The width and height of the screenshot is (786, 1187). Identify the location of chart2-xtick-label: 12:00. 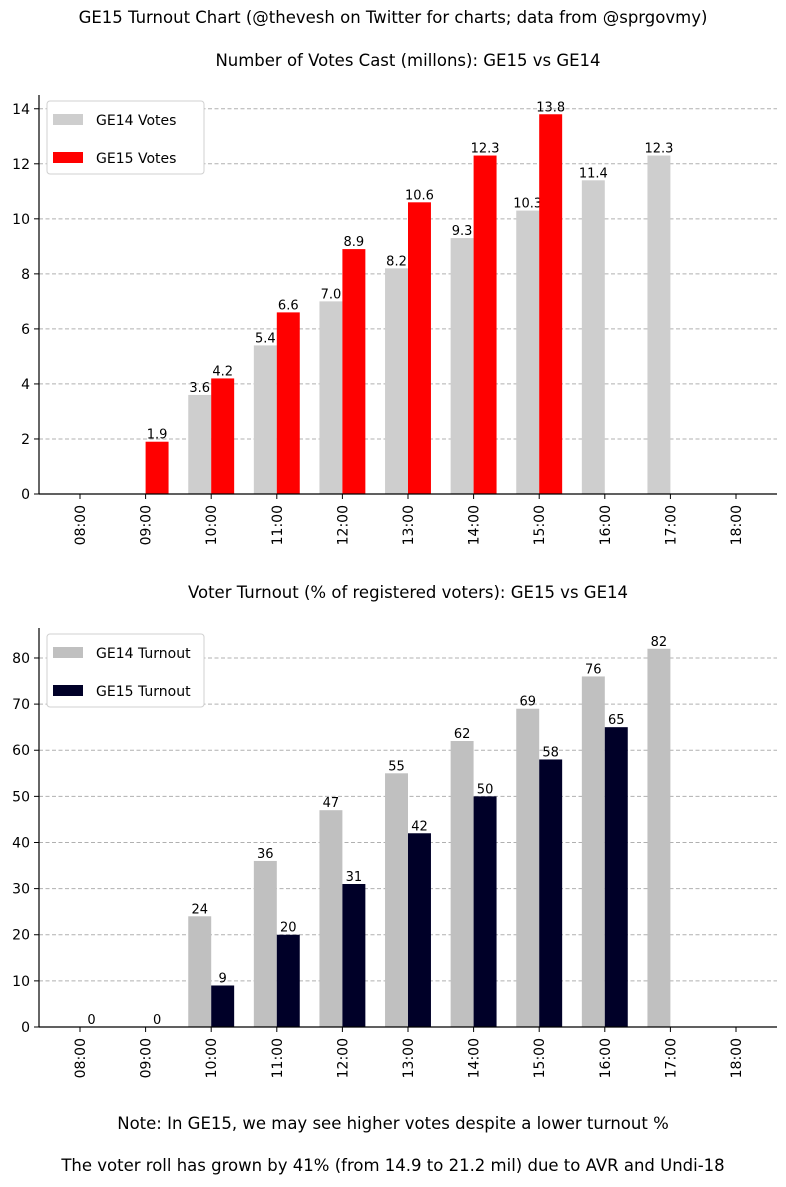
(343, 1058).